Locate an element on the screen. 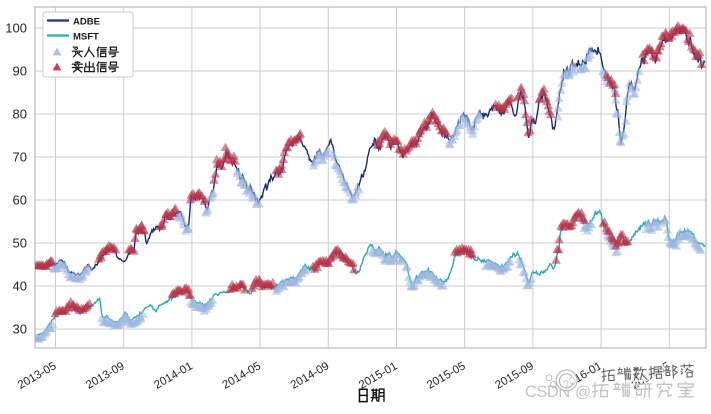 The image size is (711, 414). svg-text: 90 is located at coordinates (20, 71).